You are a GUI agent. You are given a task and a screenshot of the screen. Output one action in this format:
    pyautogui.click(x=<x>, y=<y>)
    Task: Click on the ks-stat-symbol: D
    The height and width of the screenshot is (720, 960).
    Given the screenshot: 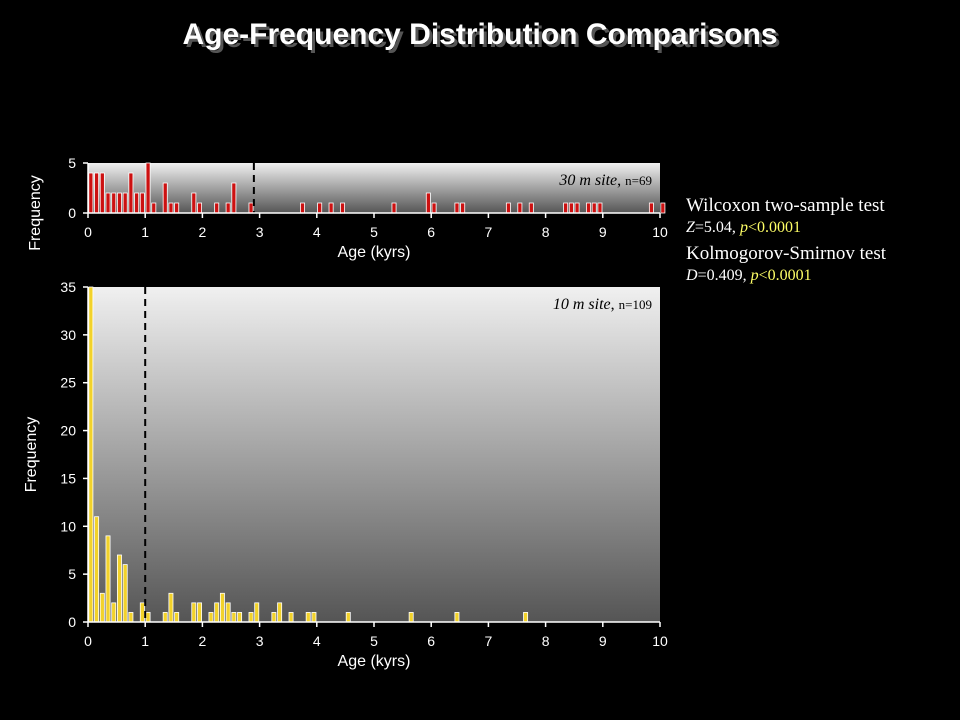 What is the action you would take?
    pyautogui.click(x=692, y=275)
    